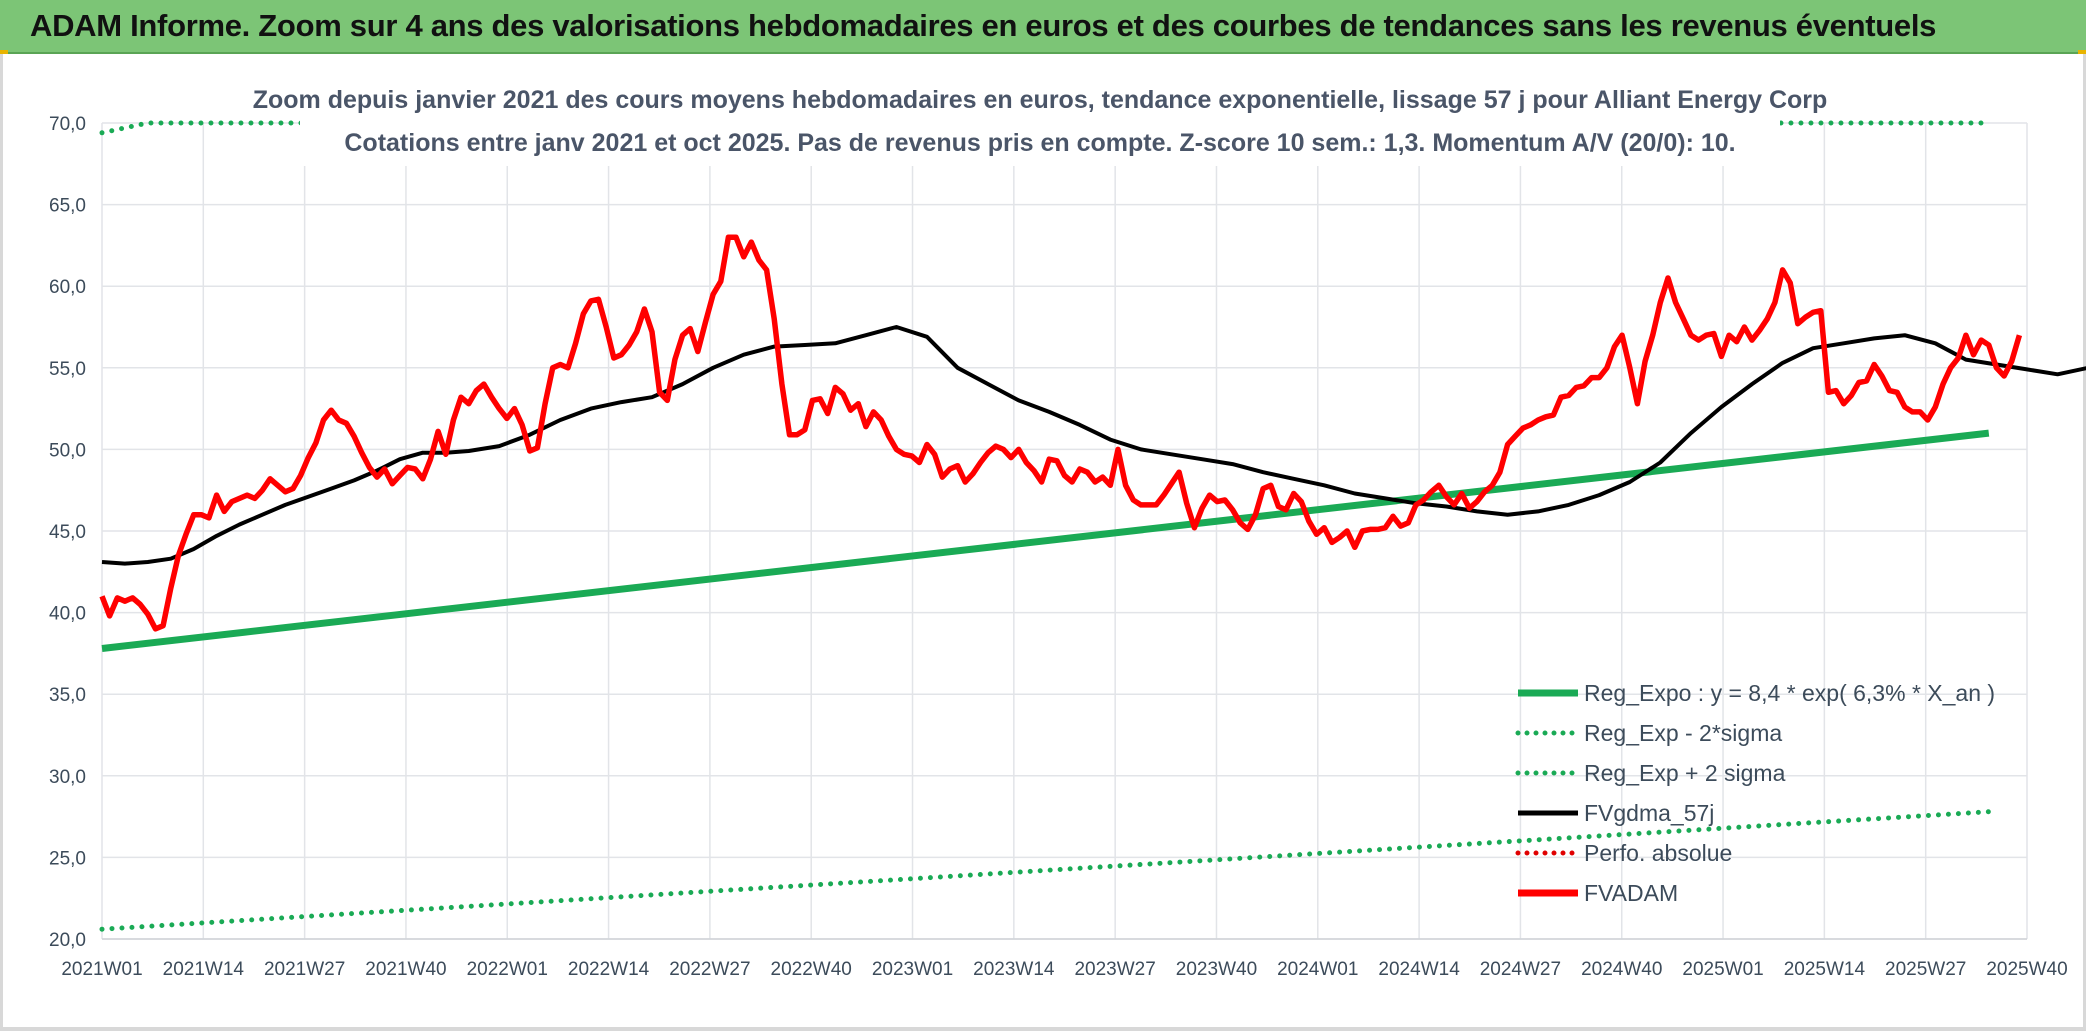 This screenshot has width=2086, height=1031. Describe the element at coordinates (1014, 969) in the screenshot. I see `x-tick-label: 2023W14` at that location.